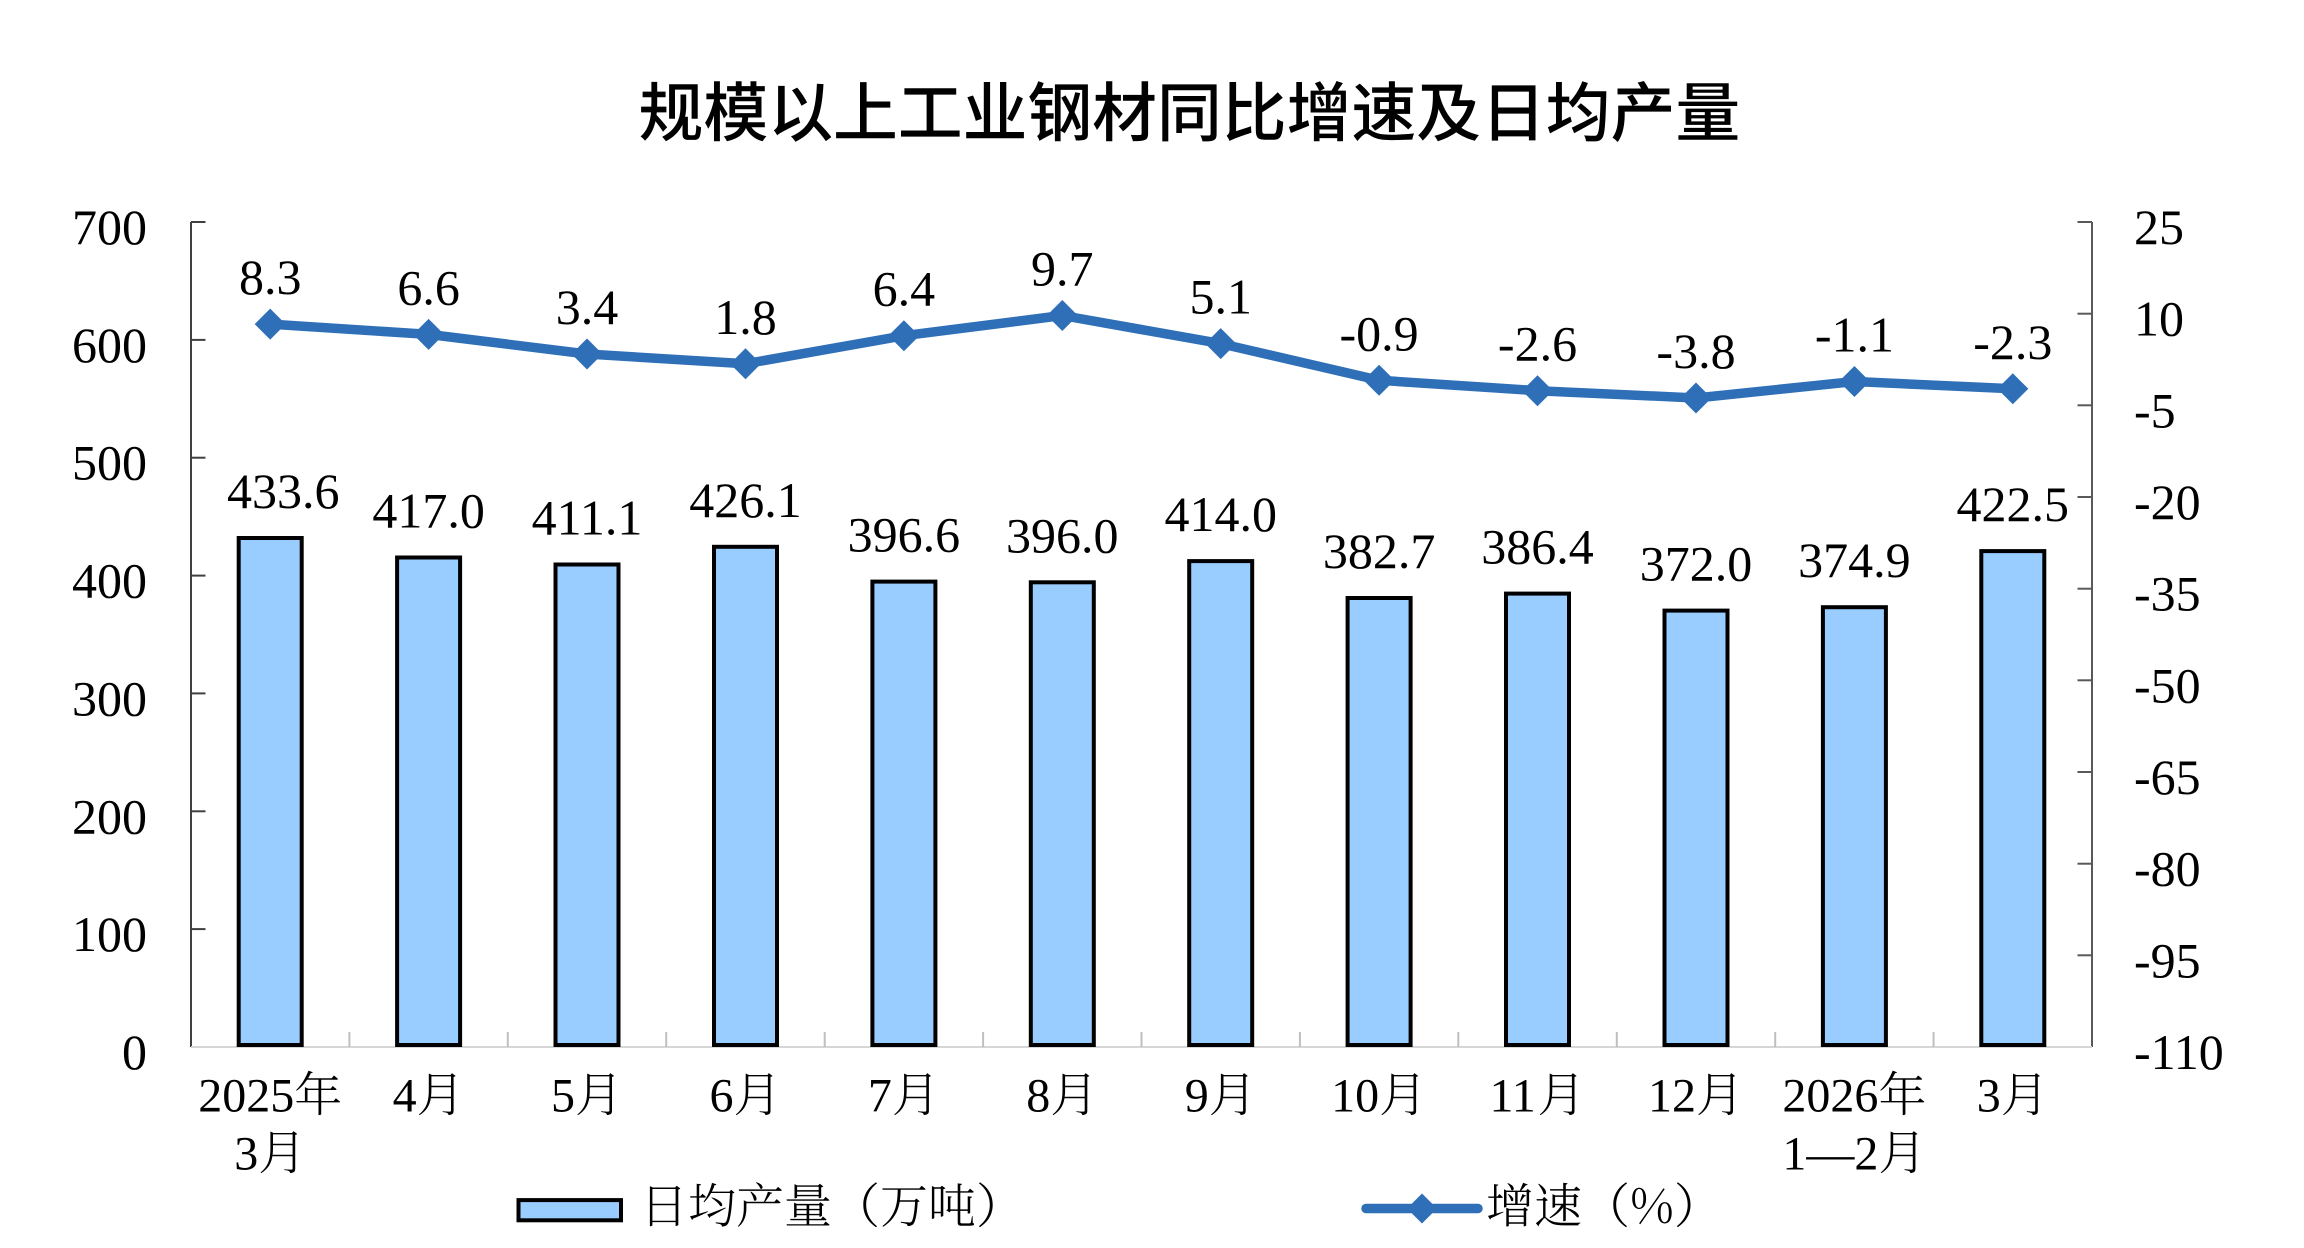 The height and width of the screenshot is (1248, 2304). What do you see at coordinates (1062, 535) in the screenshot?
I see `svg-text: 396.0` at bounding box center [1062, 535].